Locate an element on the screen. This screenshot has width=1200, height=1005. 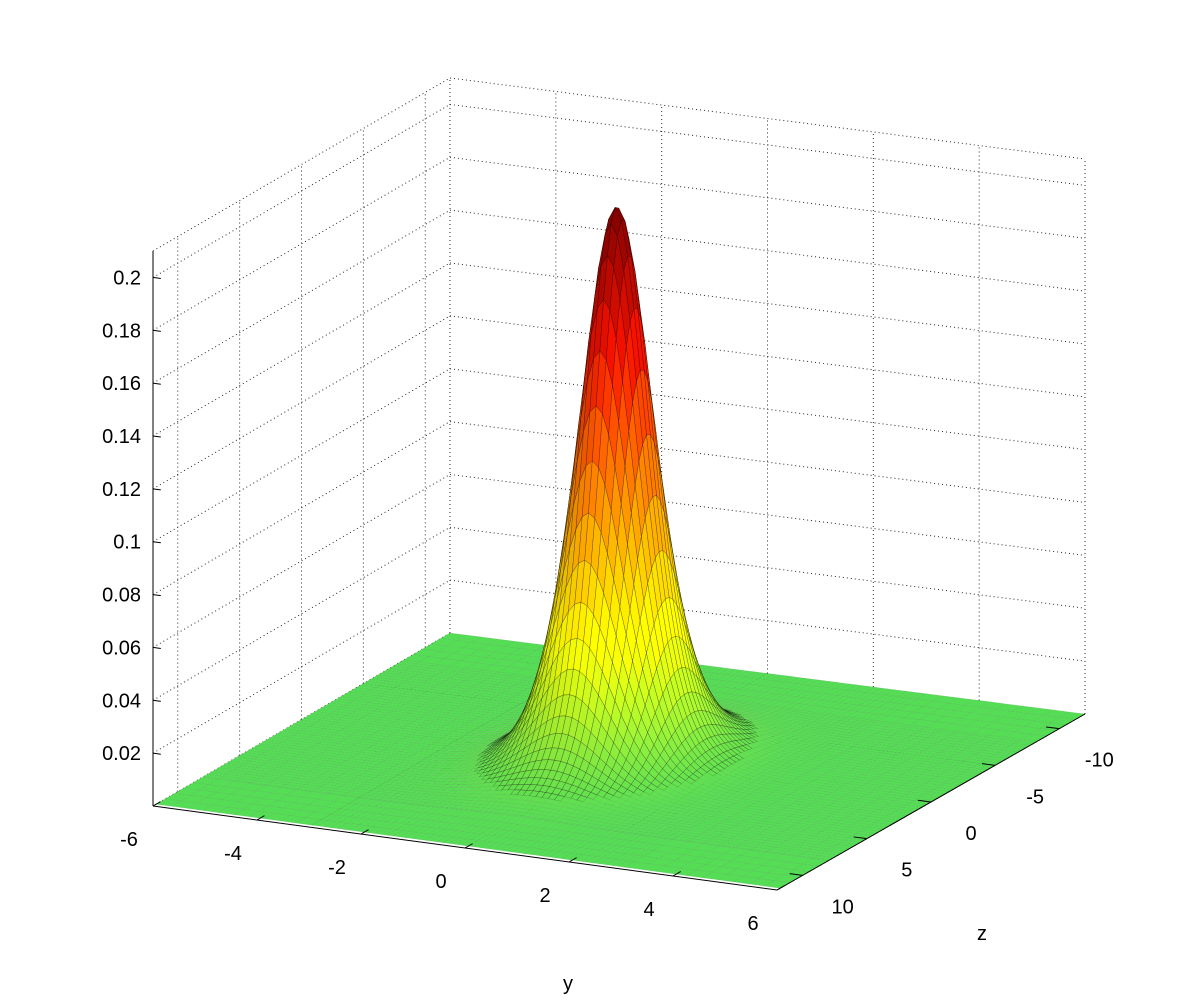
x-tick-label: 4 is located at coordinates (648, 910).